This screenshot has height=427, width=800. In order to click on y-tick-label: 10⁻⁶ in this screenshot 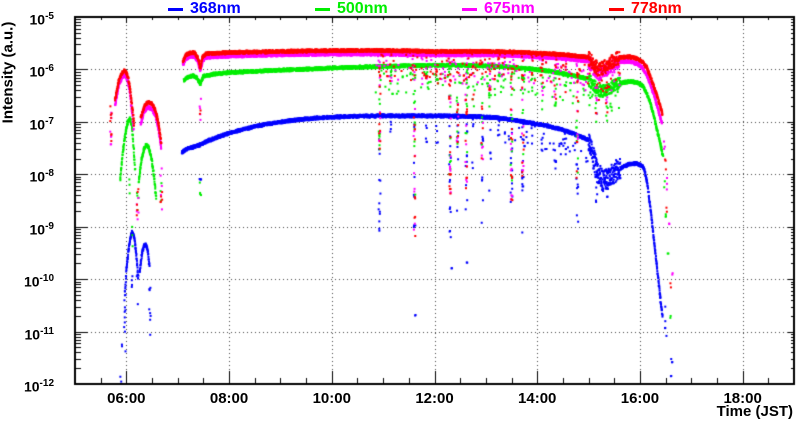, I will do `click(41, 72)`.